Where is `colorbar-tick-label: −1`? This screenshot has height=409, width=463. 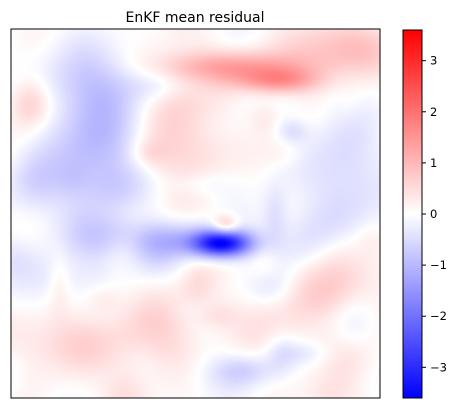 colorbar-tick-label: −1 is located at coordinates (438, 265).